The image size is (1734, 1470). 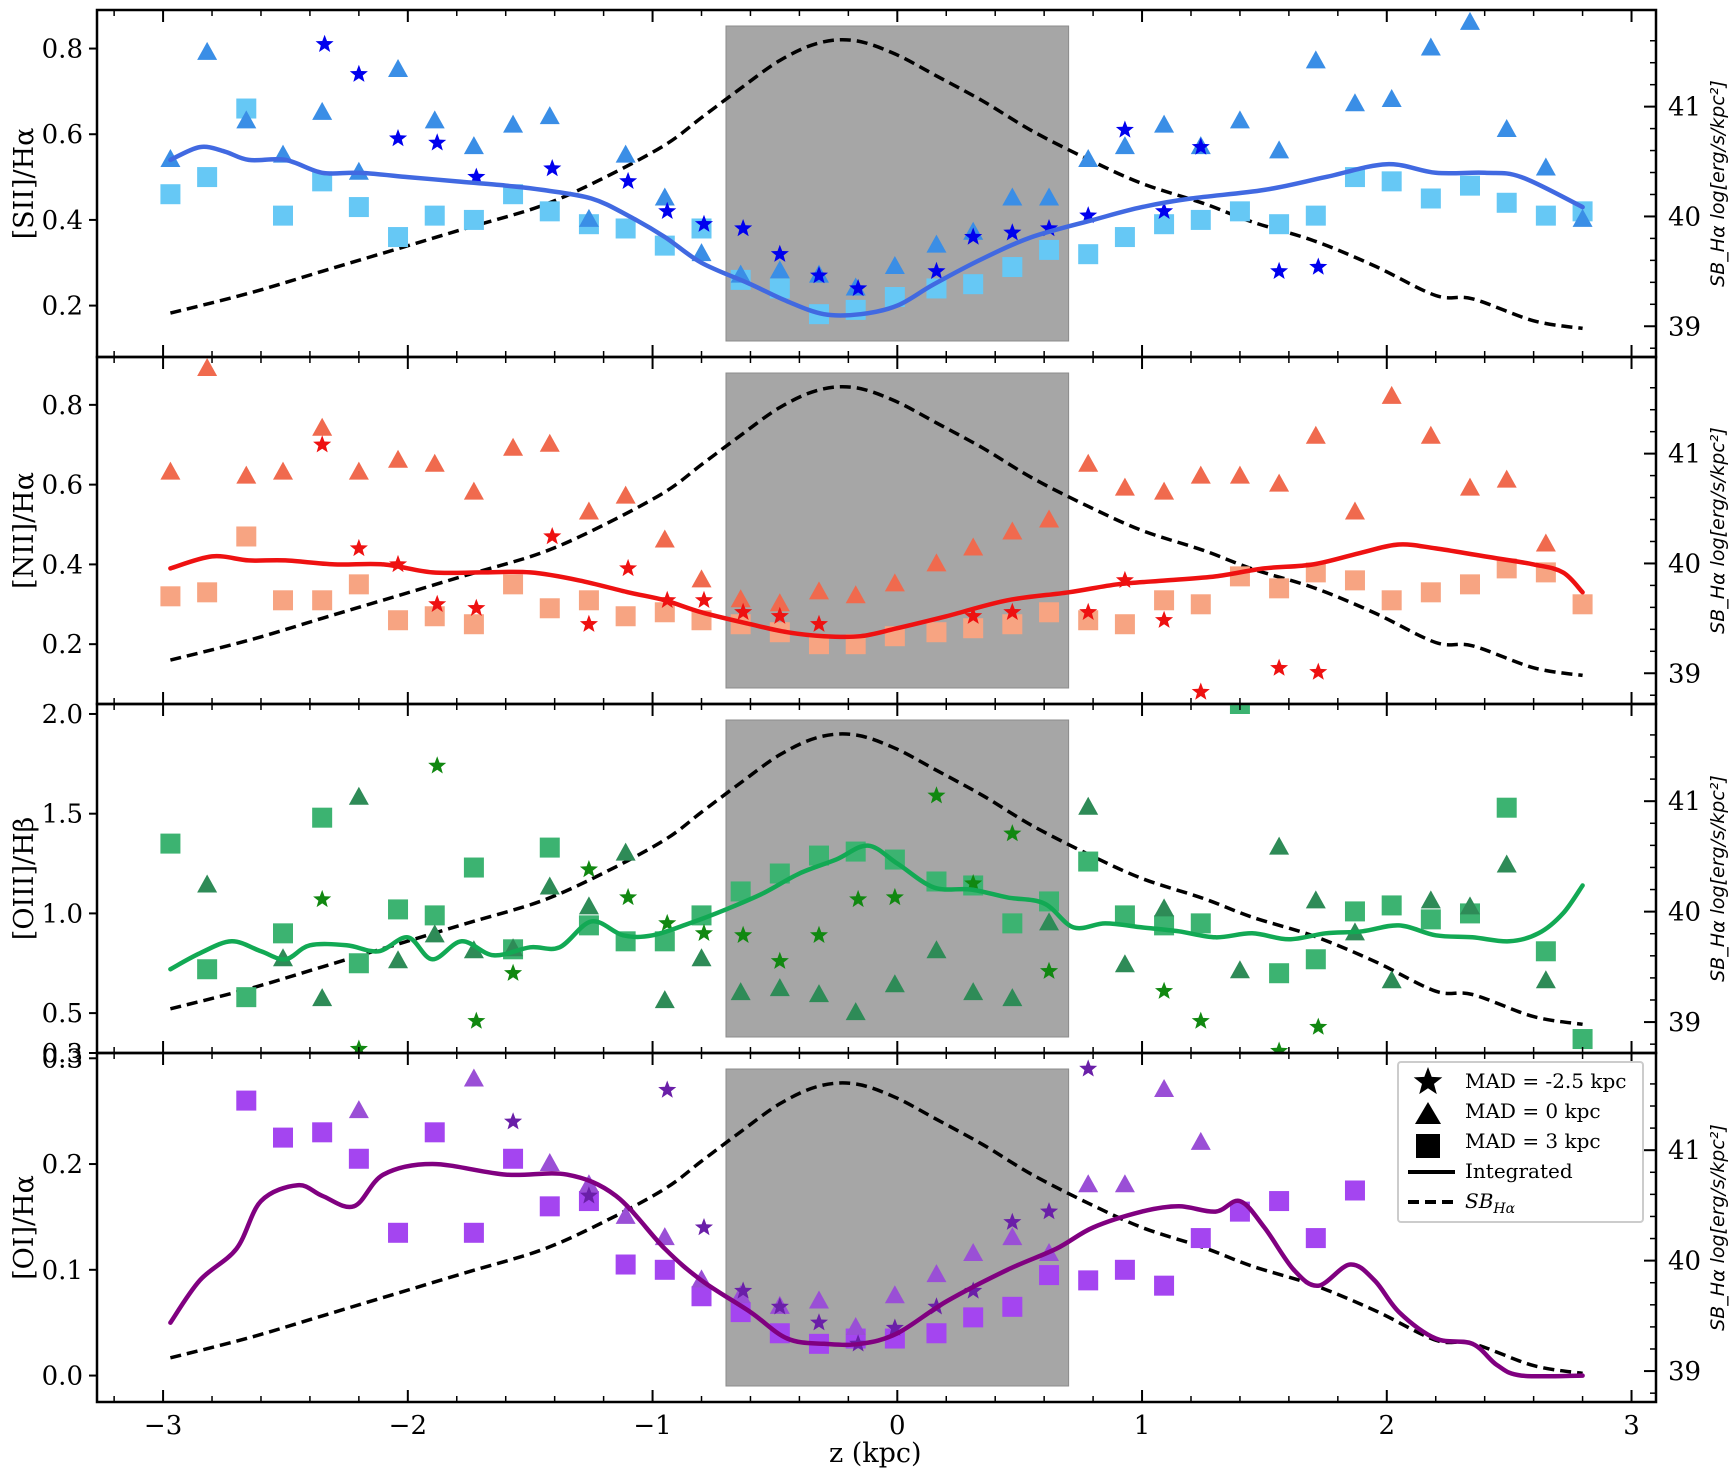 I want to click on legend-dashed-label-sub: Hα, so click(x=1503, y=1209).